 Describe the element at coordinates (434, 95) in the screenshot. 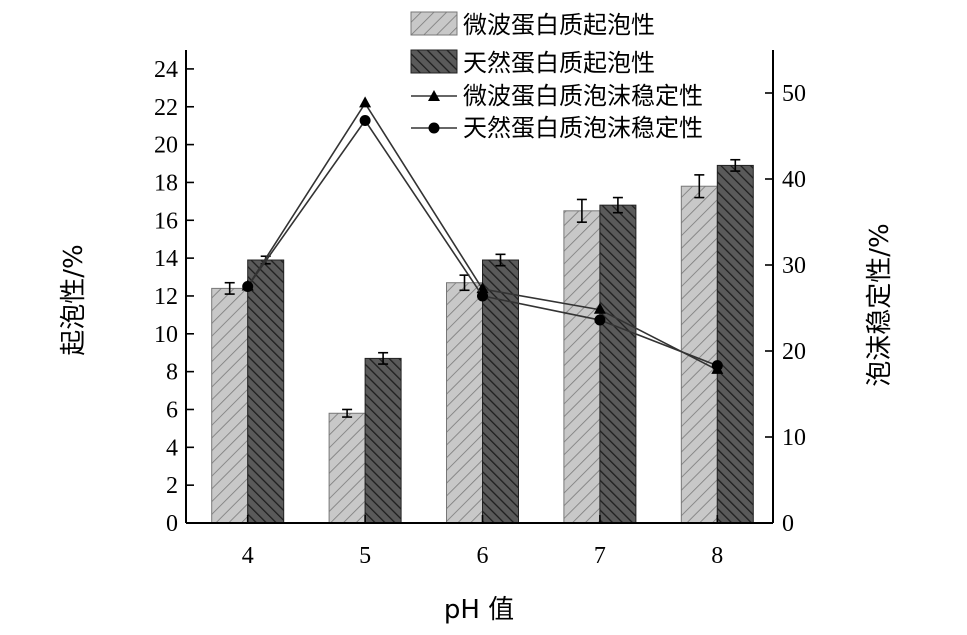

I see `legend-marker-triangle` at that location.